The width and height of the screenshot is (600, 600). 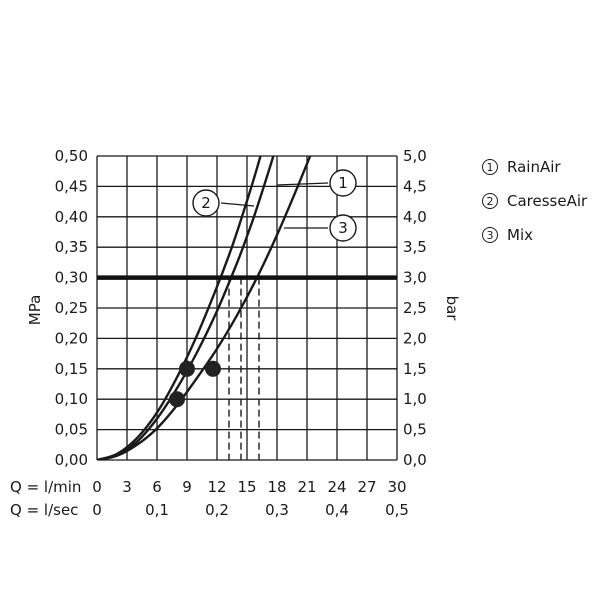 What do you see at coordinates (71, 156) in the screenshot?
I see `y-left-tick-label: 0,50` at bounding box center [71, 156].